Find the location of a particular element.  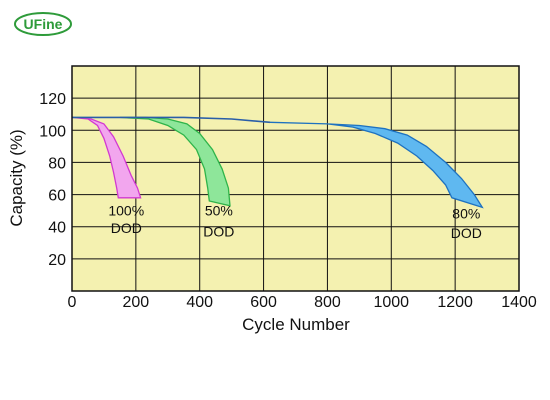

y-tick-labels: 20 40 60 80 100 120 is located at coordinates (52, 180).